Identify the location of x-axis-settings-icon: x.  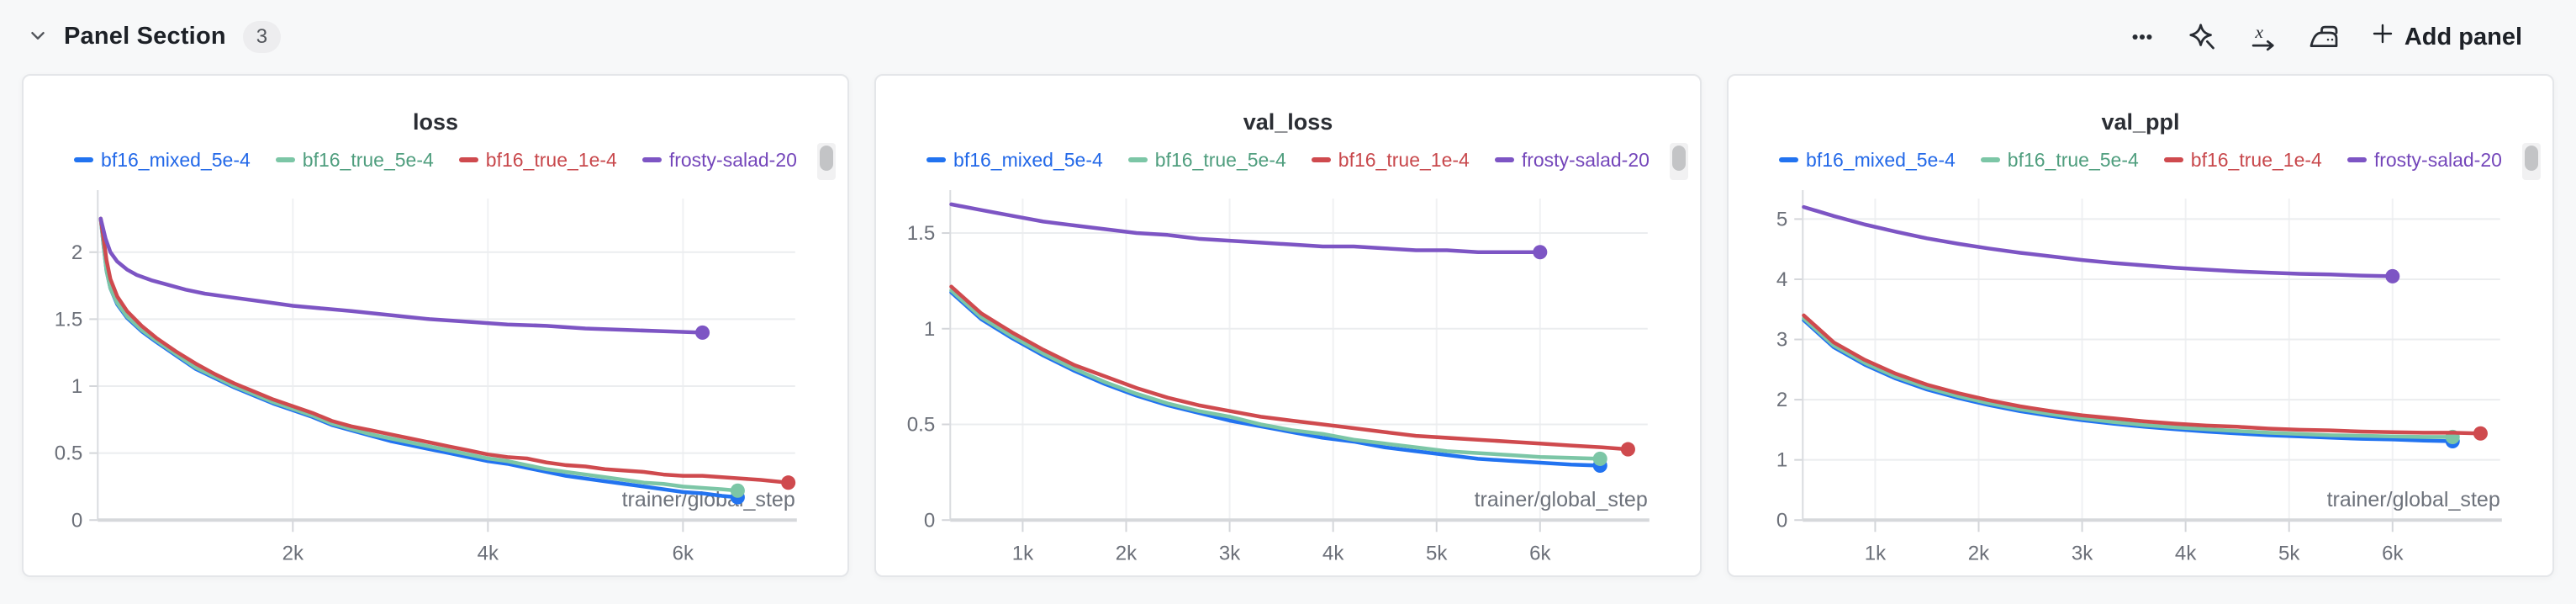
(2263, 37).